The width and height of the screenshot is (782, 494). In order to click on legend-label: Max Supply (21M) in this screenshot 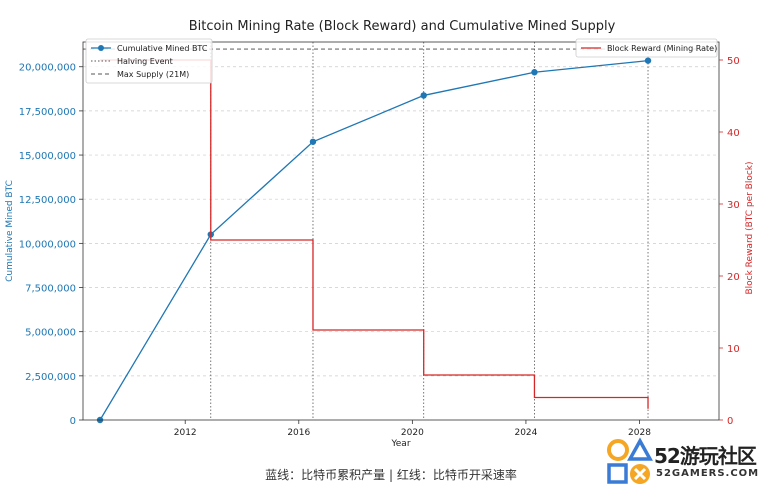, I will do `click(153, 74)`.